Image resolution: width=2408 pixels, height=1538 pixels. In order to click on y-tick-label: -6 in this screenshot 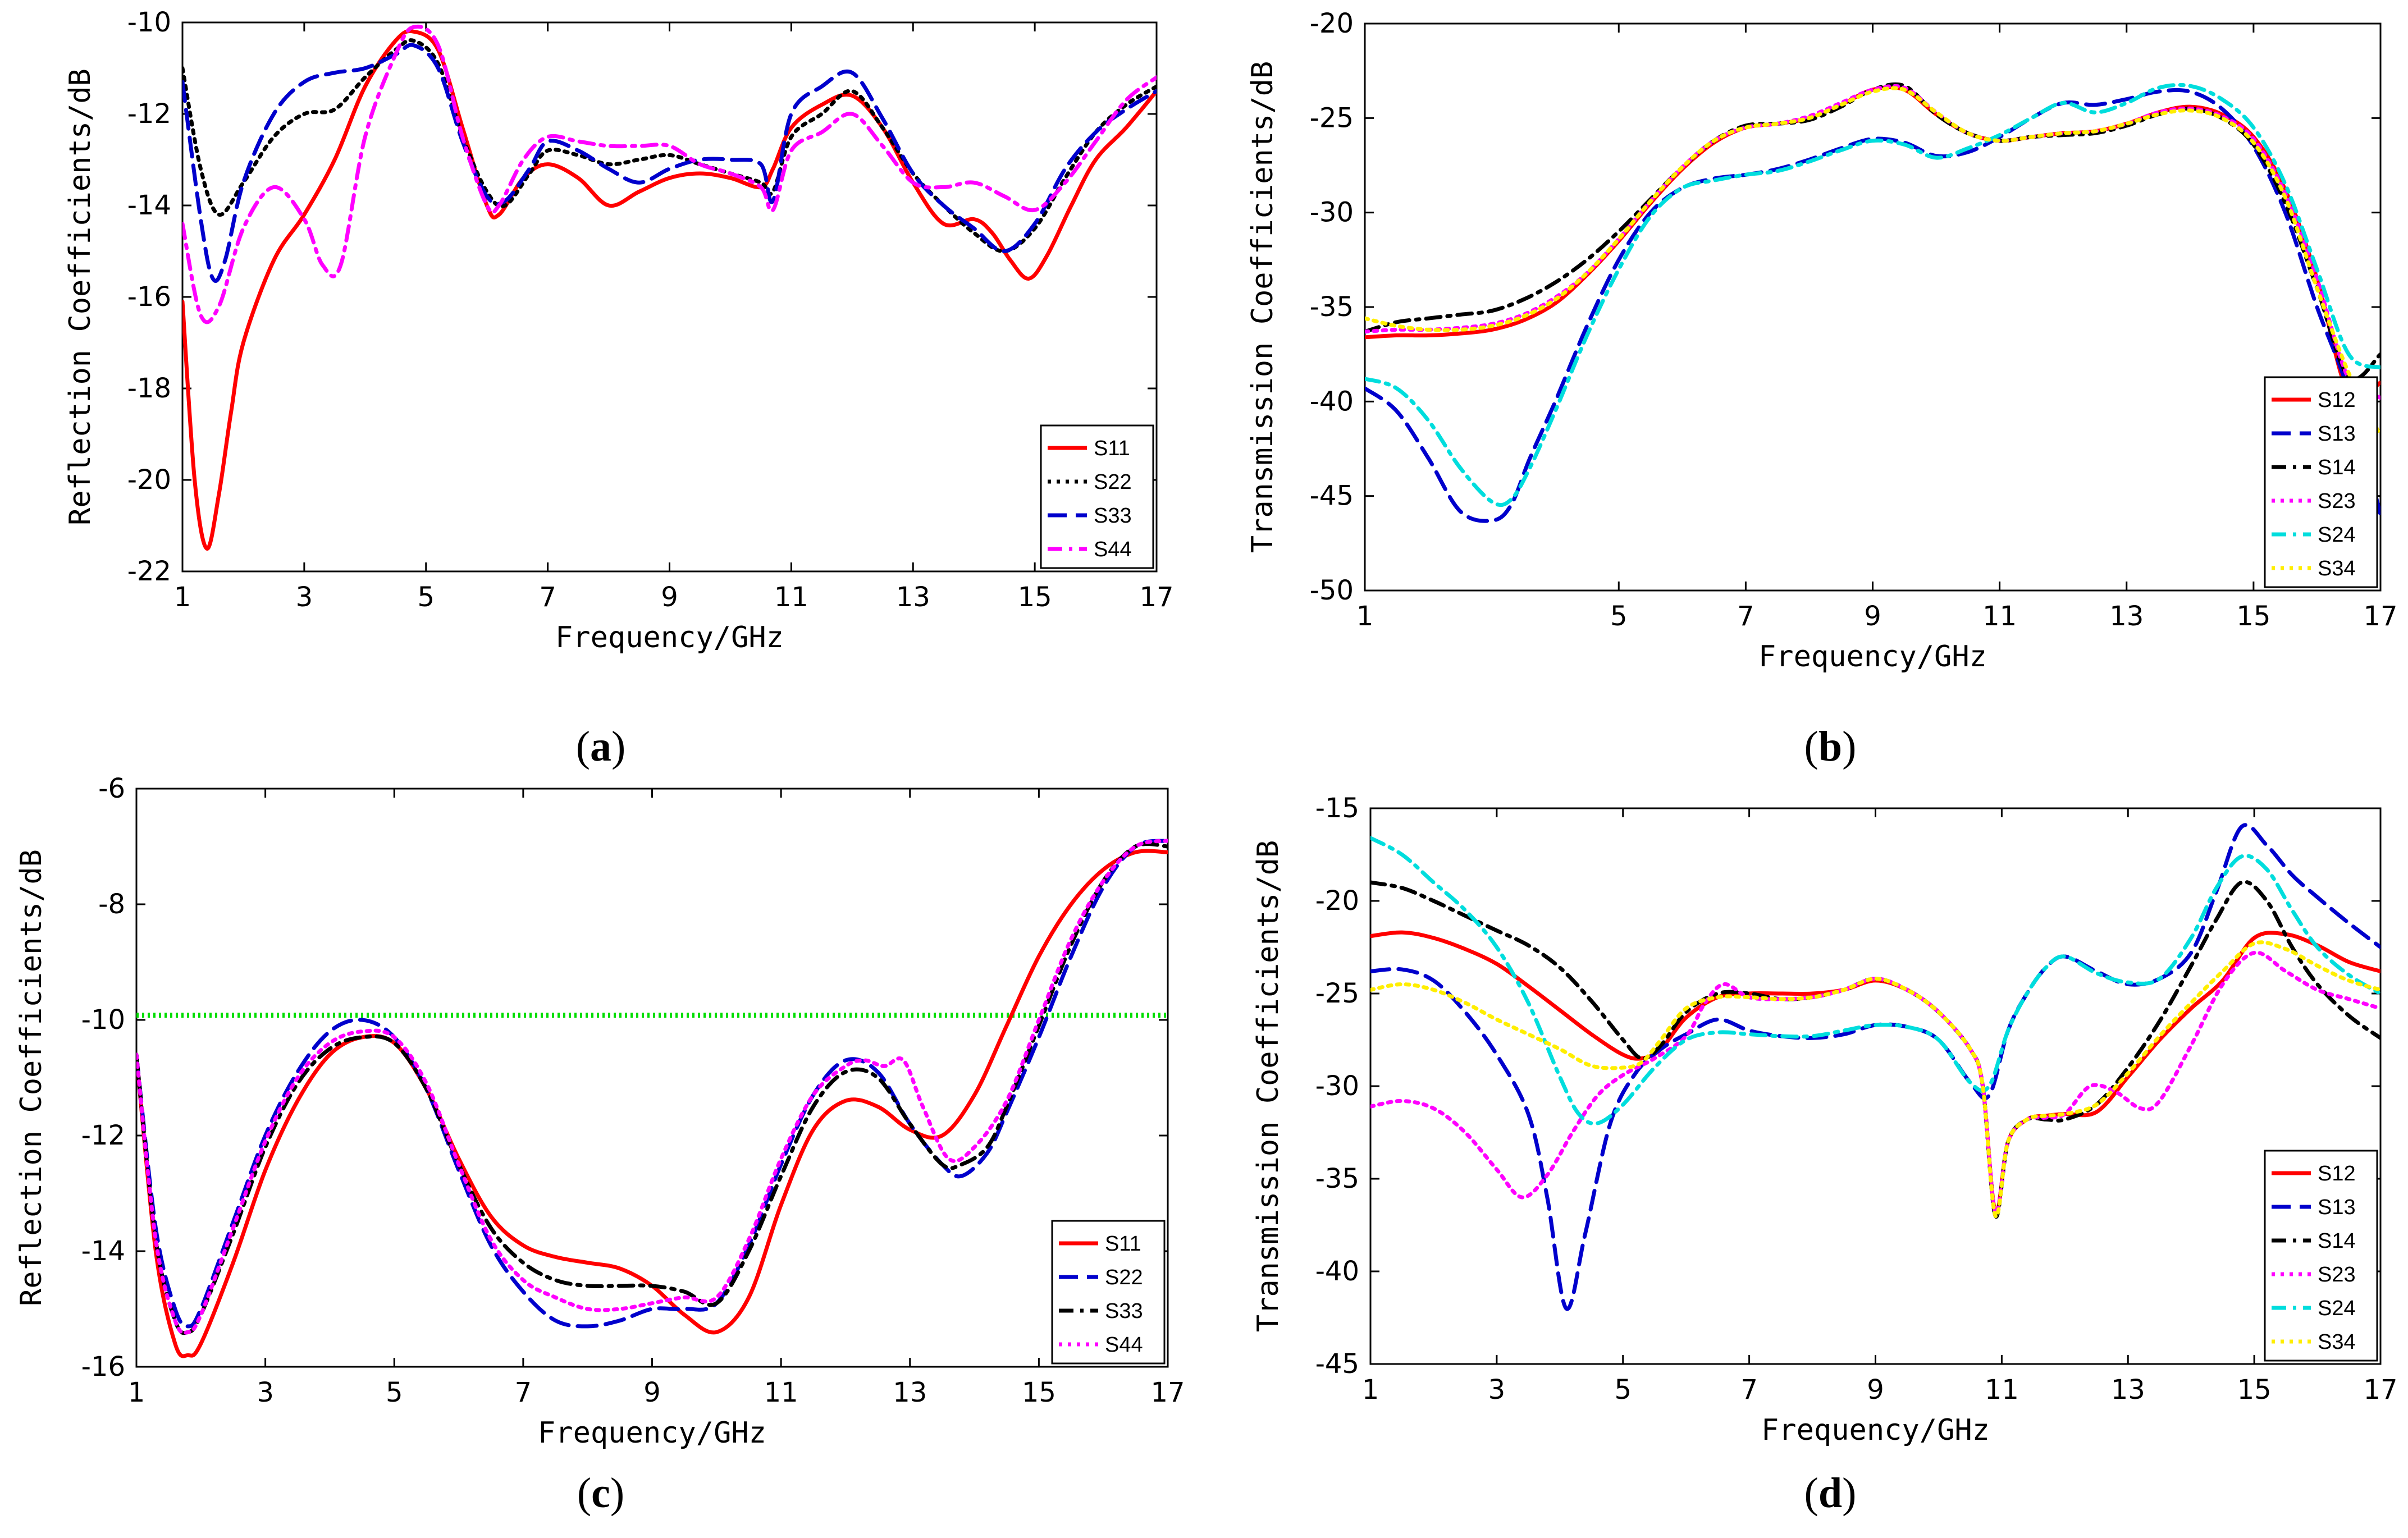, I will do `click(111, 788)`.